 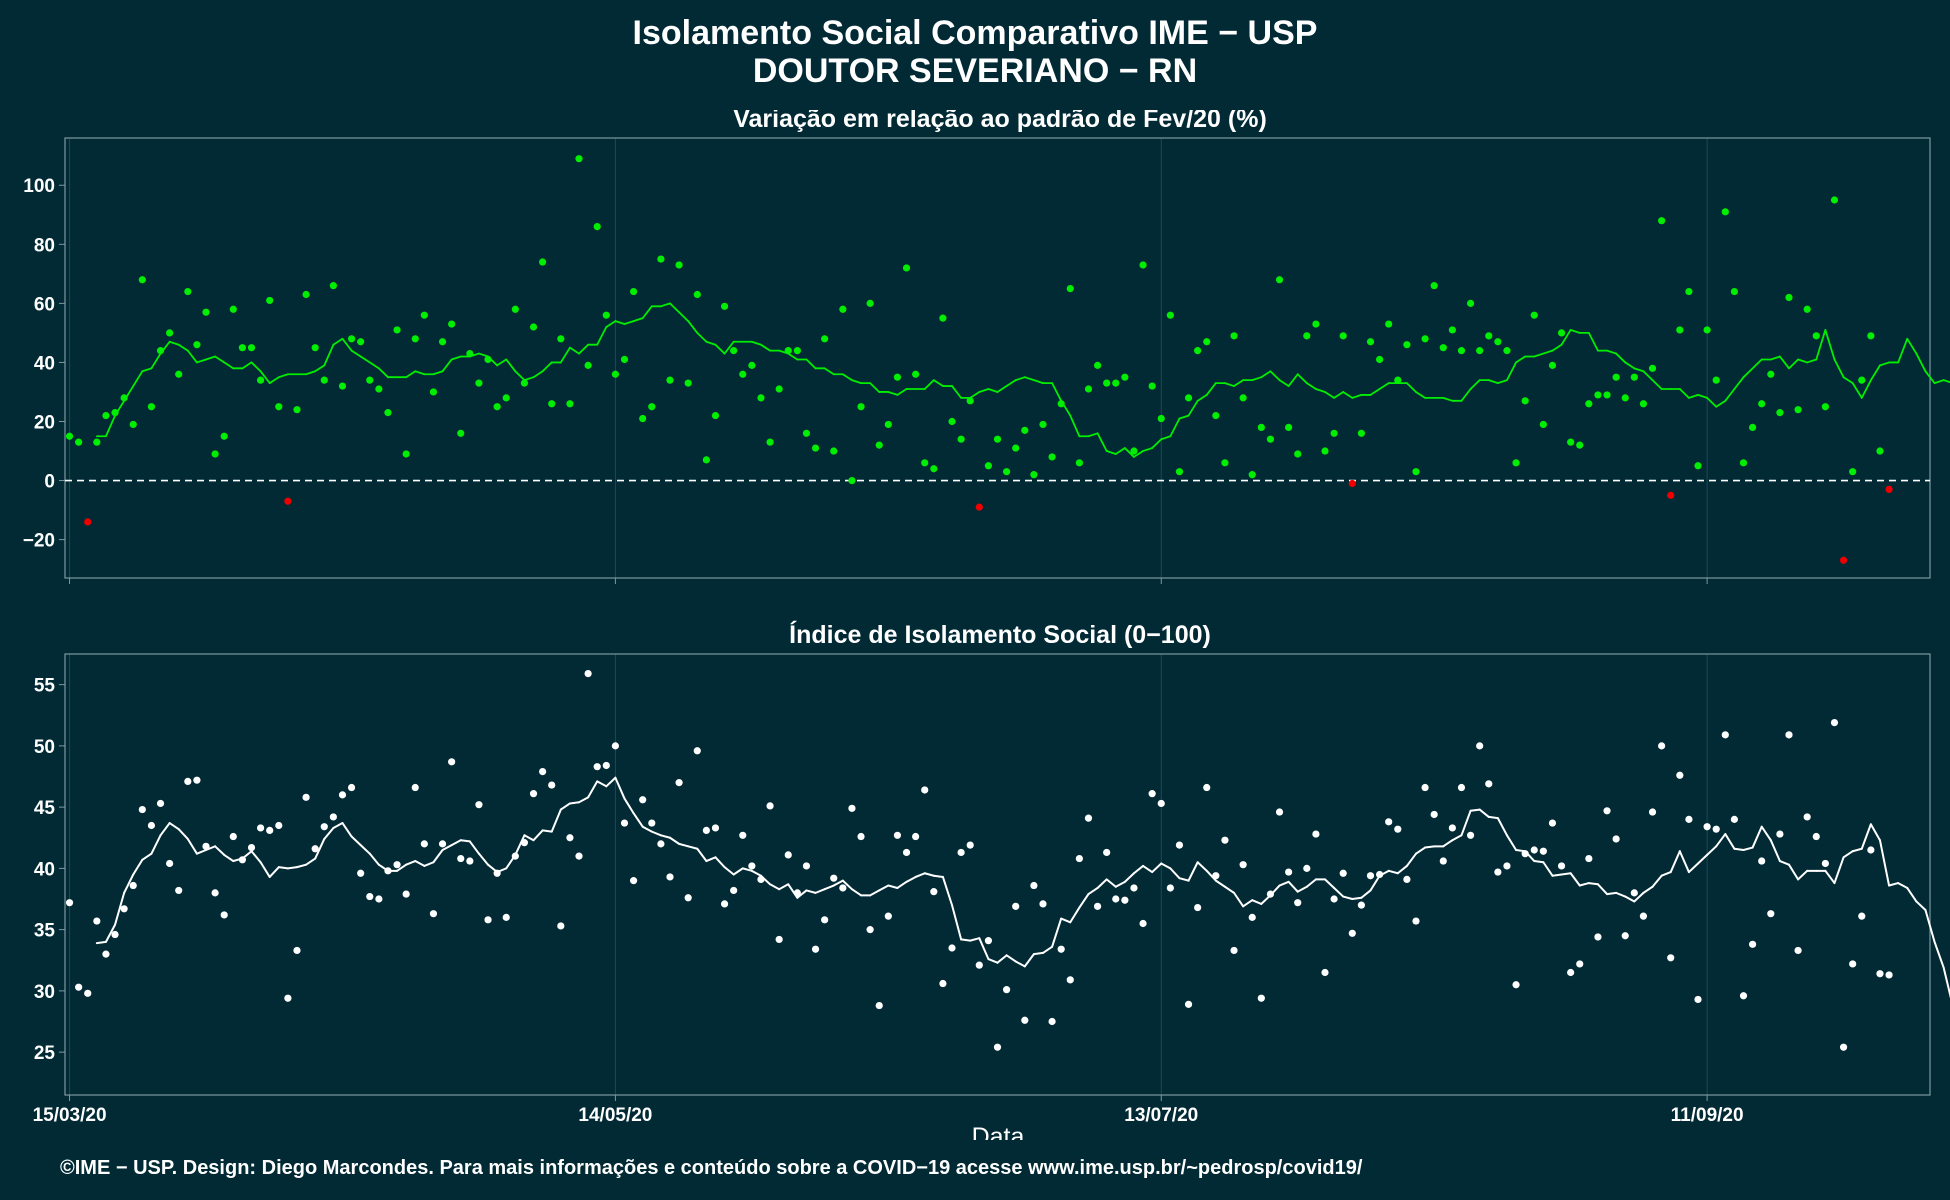 What do you see at coordinates (1707, 589) in the screenshot?
I see `x-tick-label: 11/09/20` at bounding box center [1707, 589].